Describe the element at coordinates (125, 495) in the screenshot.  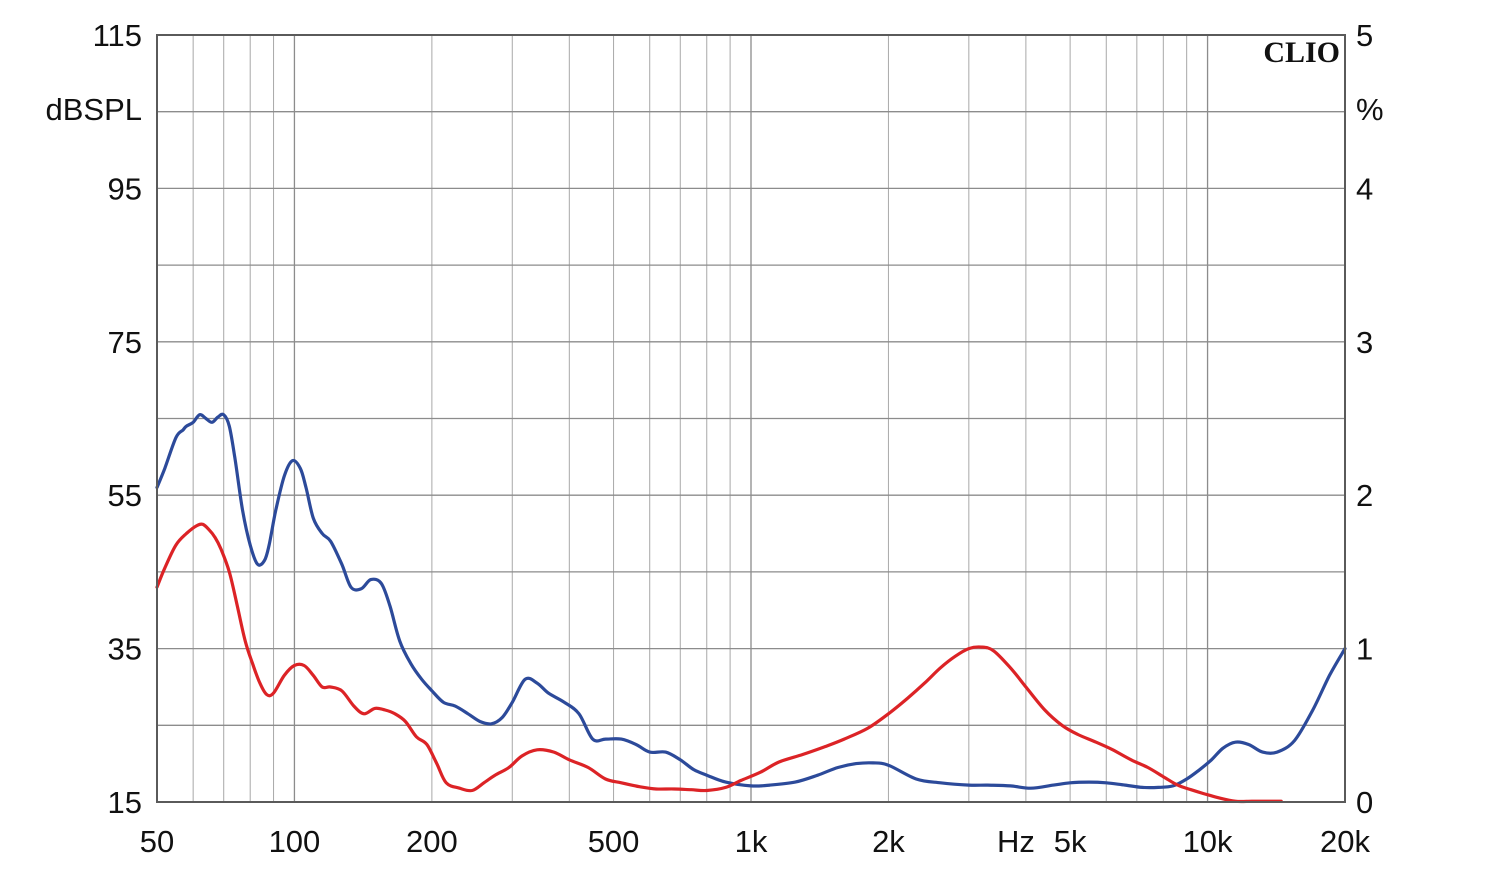
I see `y-left-tick-label: 55` at that location.